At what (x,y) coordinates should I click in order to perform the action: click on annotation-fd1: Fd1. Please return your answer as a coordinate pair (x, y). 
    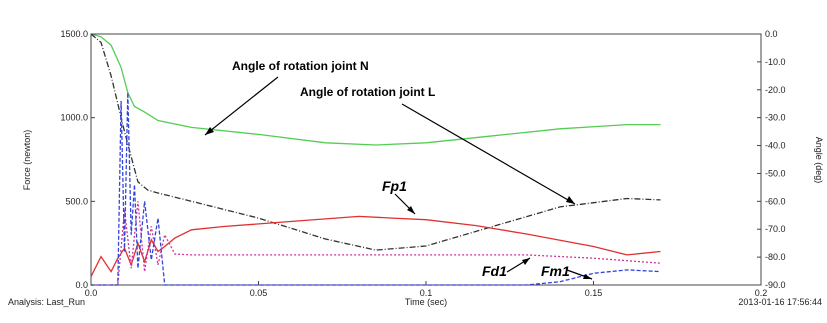
    Looking at the image, I should click on (494, 271).